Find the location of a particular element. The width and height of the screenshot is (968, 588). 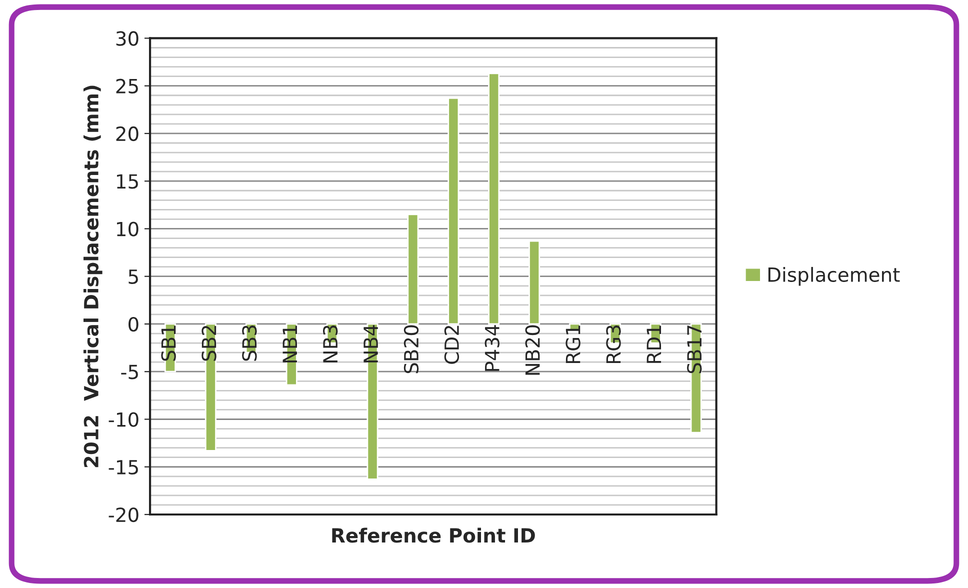

x-tick-label: NB20 is located at coordinates (532, 350).